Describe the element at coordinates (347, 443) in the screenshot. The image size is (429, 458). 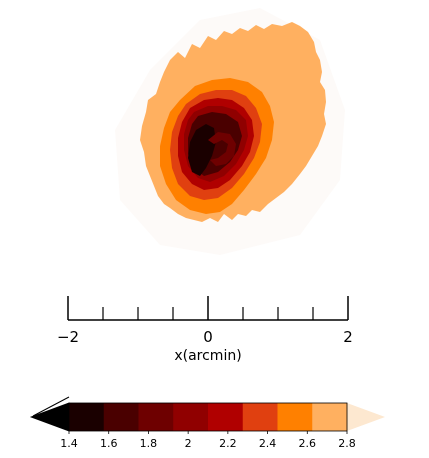
I see `colorbar-tick-label: 2.8` at that location.